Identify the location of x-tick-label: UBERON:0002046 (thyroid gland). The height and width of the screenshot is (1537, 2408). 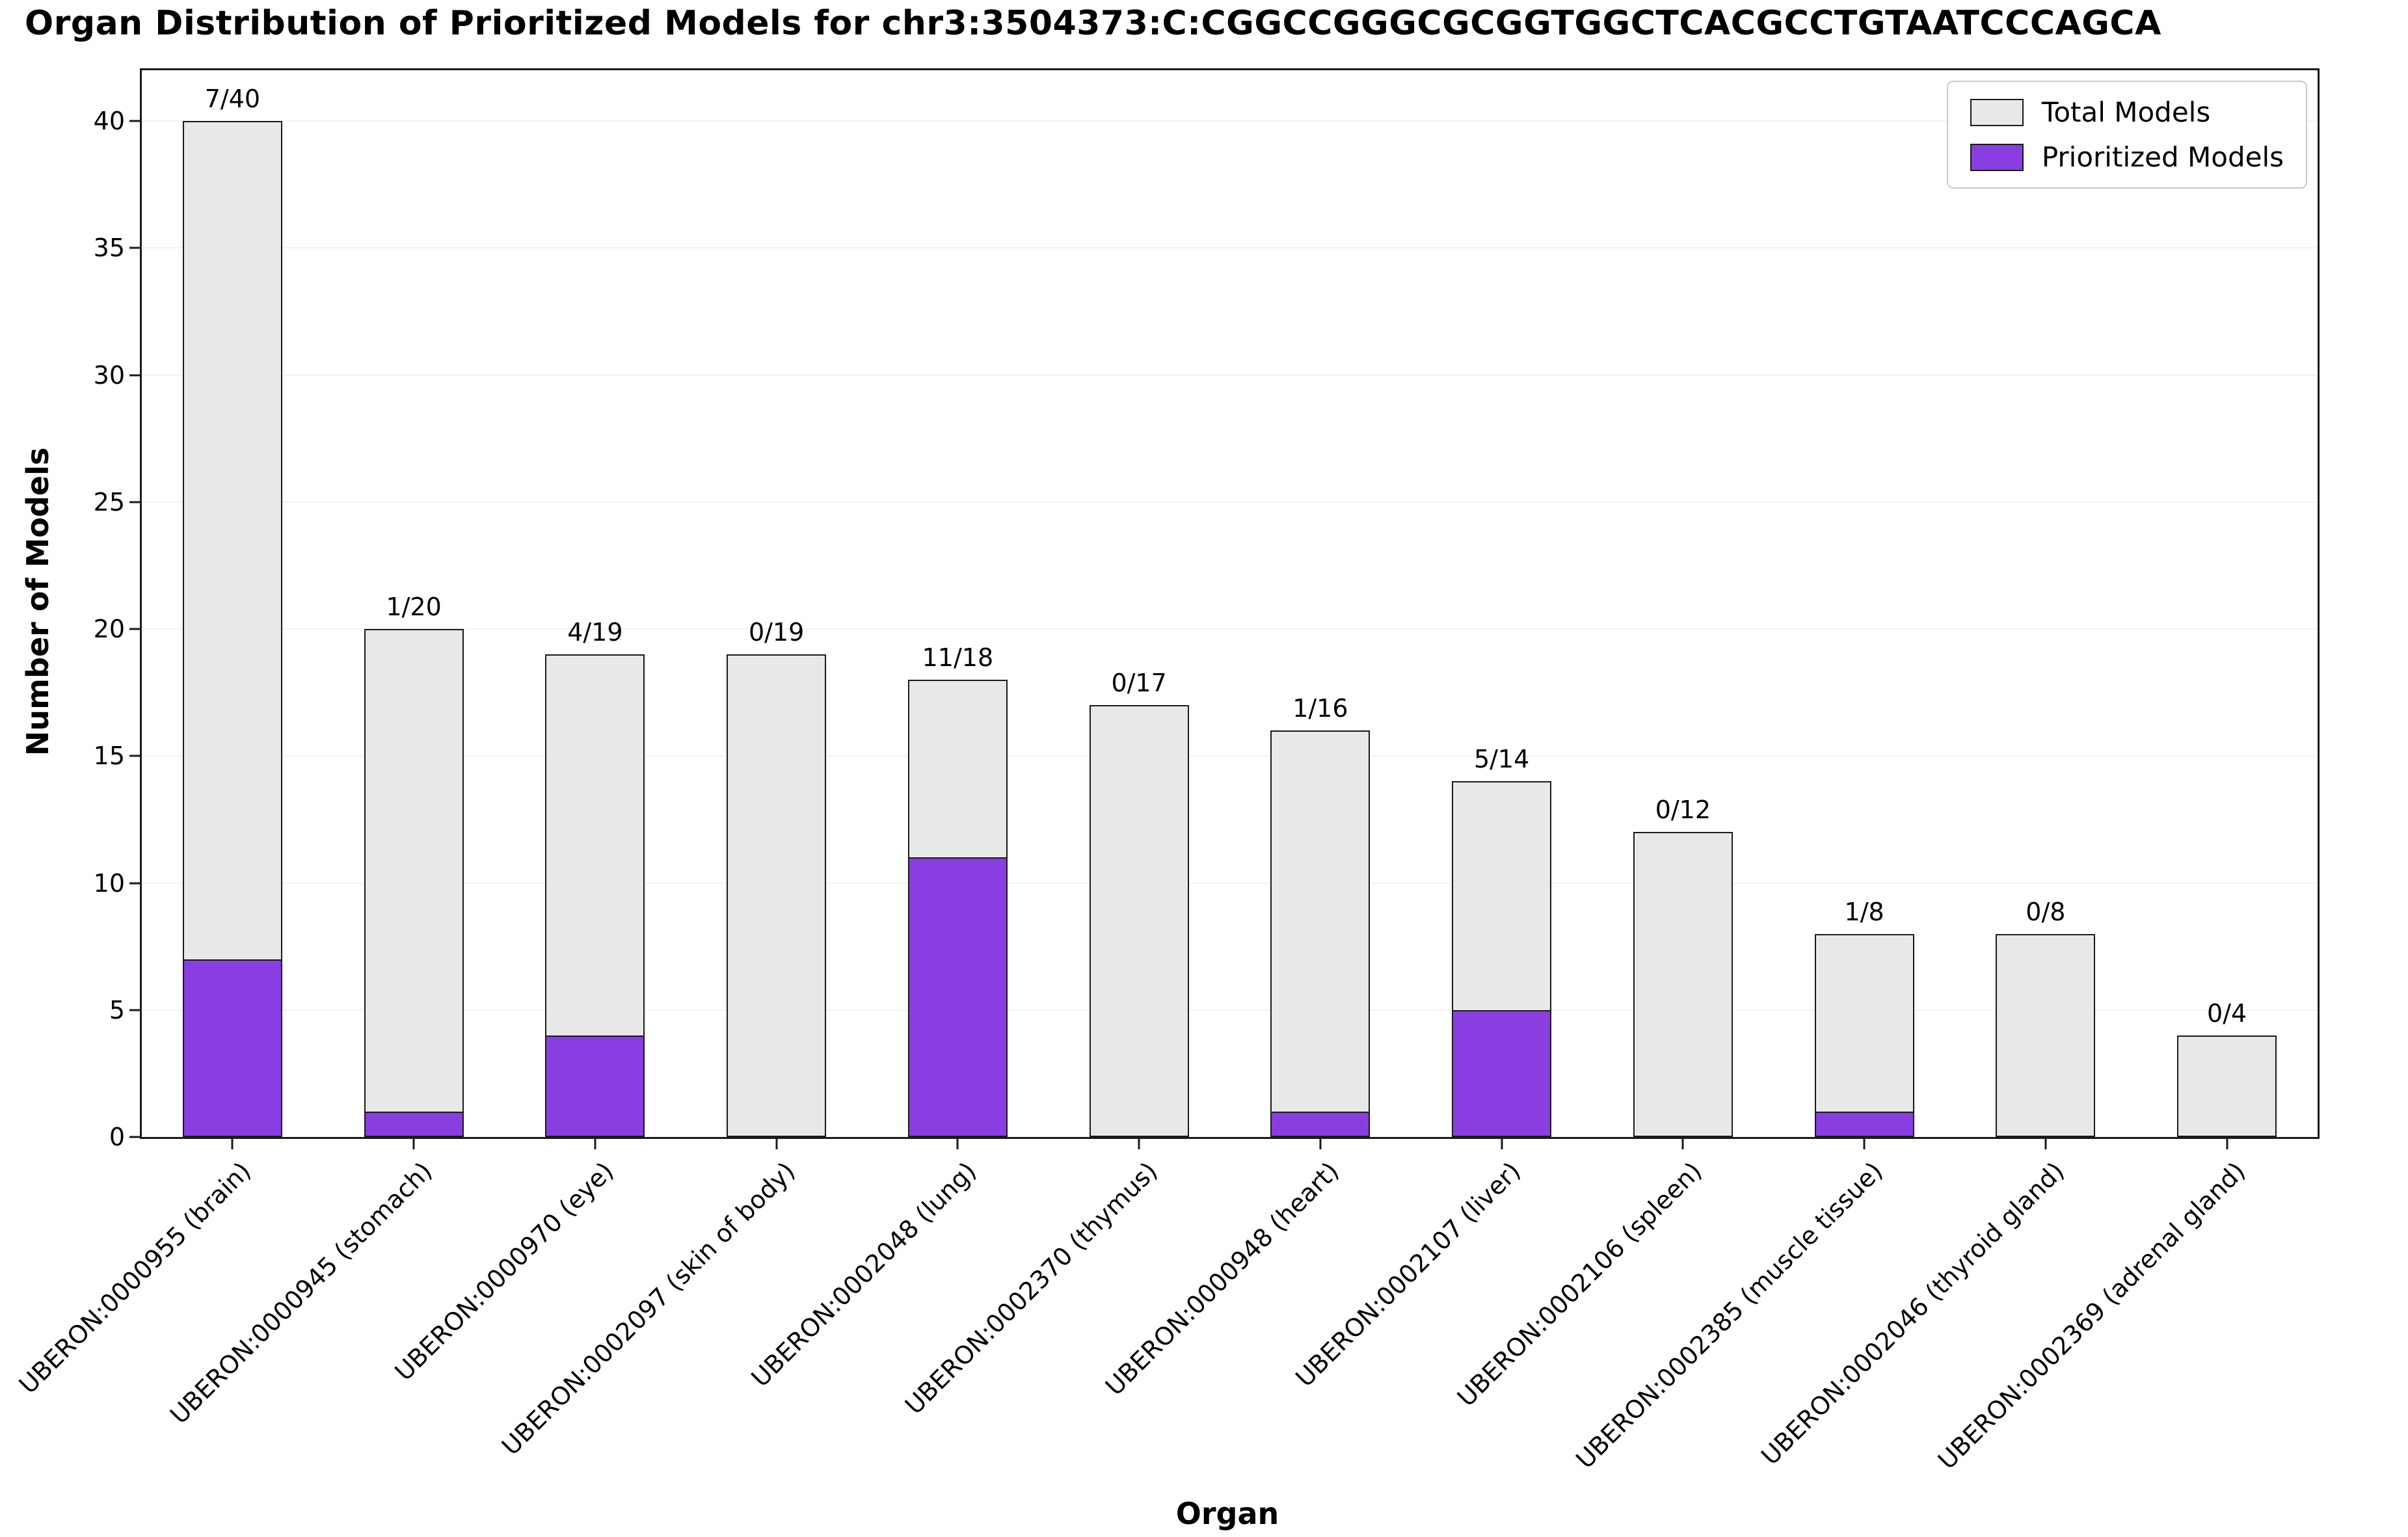
(1913, 1313).